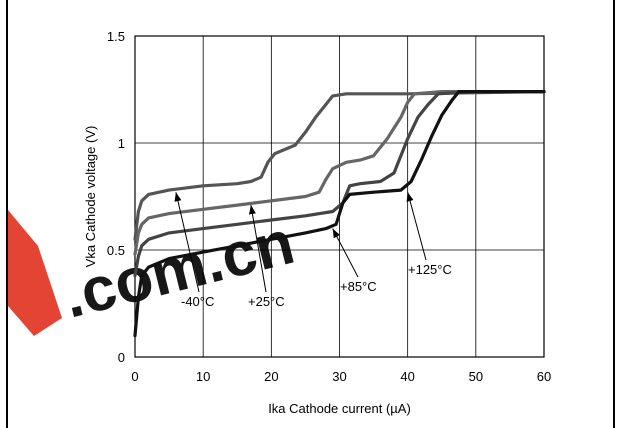  I want to click on watermark-logo-shape, so click(35, 273).